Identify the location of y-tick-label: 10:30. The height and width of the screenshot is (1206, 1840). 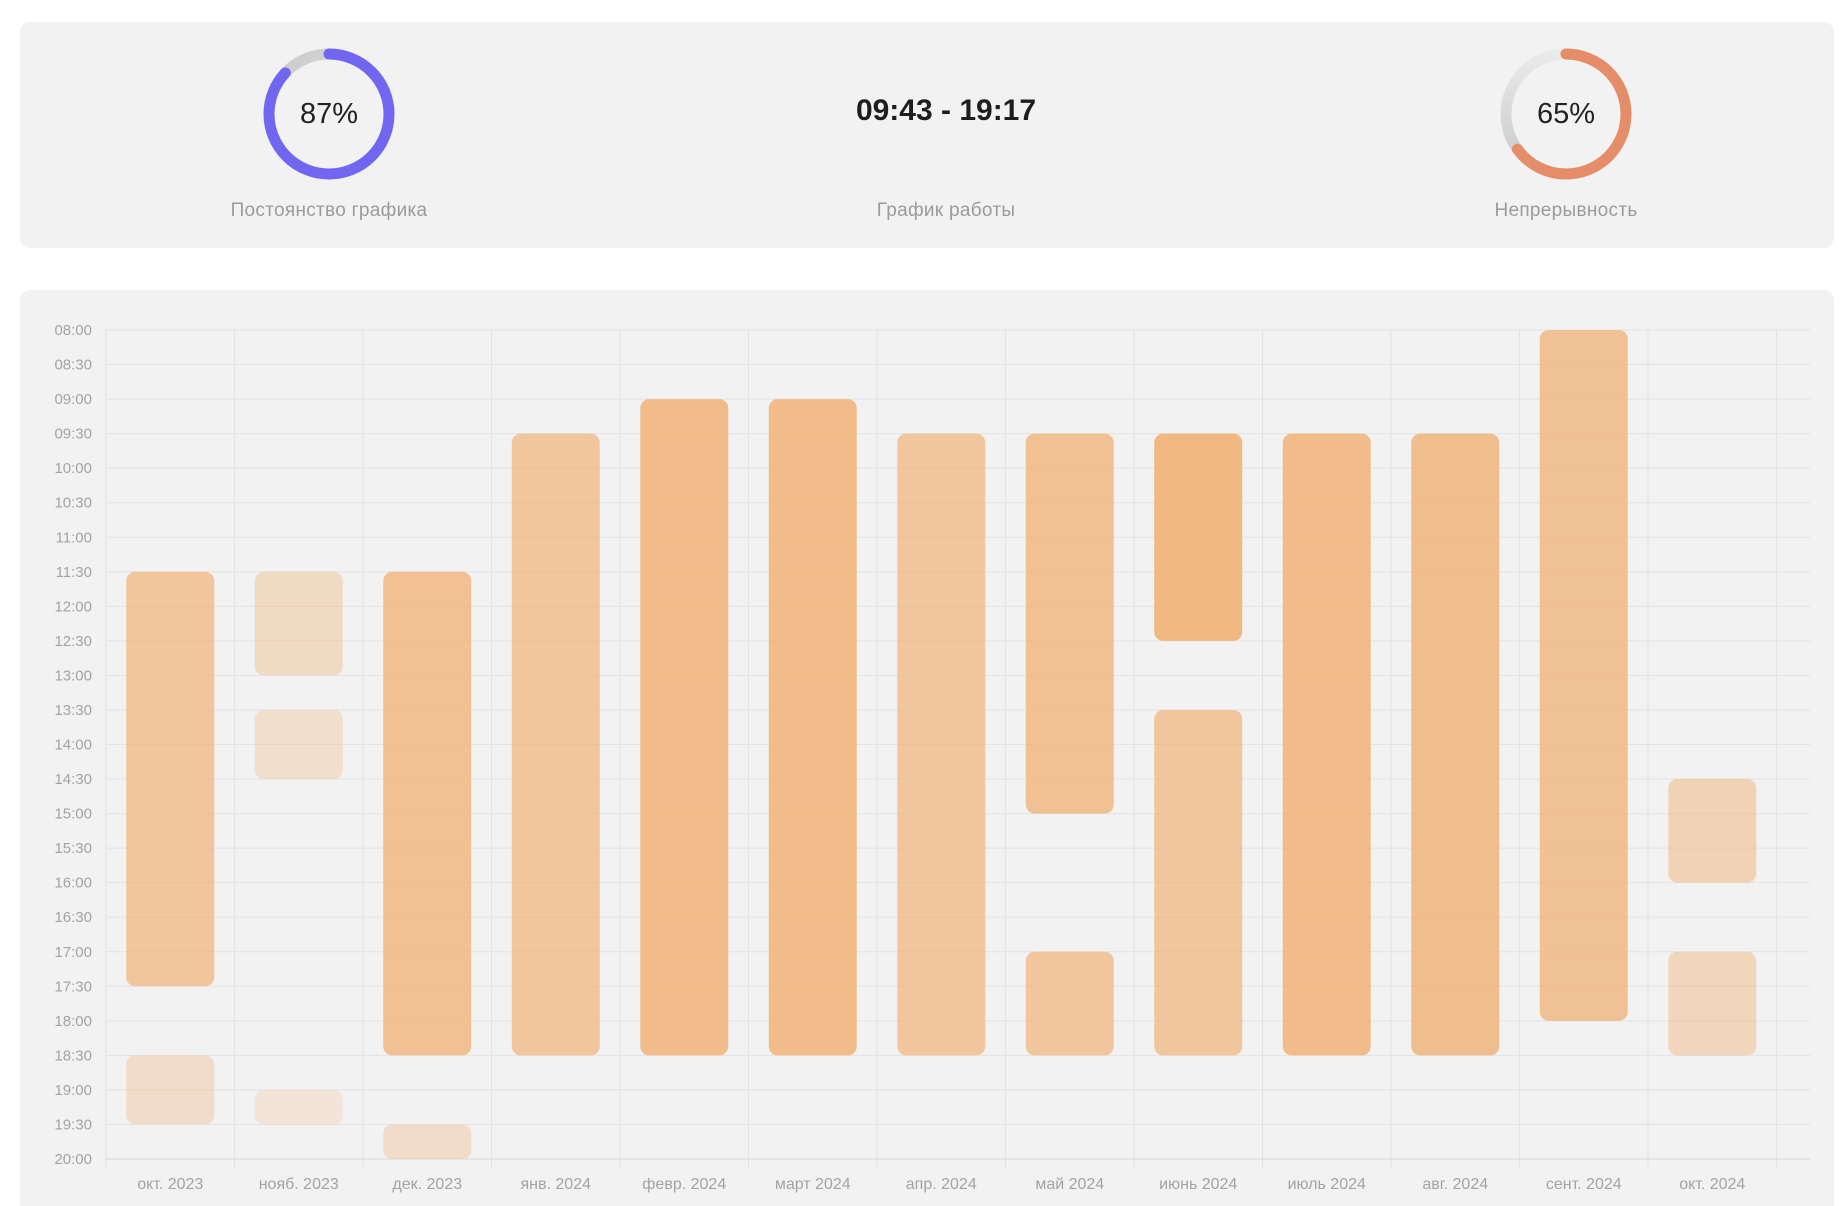
(73, 503).